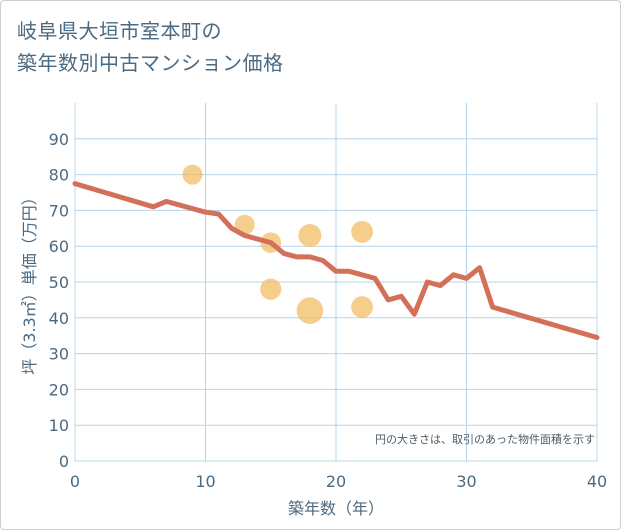  What do you see at coordinates (466, 481) in the screenshot?
I see `x-tick-label: 30` at bounding box center [466, 481].